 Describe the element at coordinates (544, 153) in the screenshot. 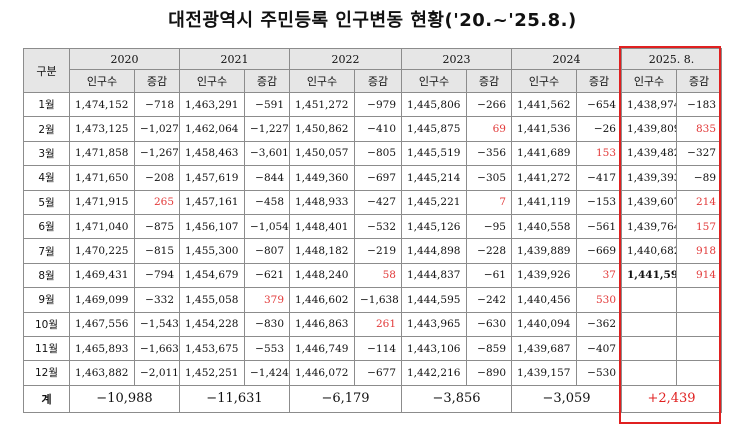

I see `population-cell: 1,441,689` at that location.